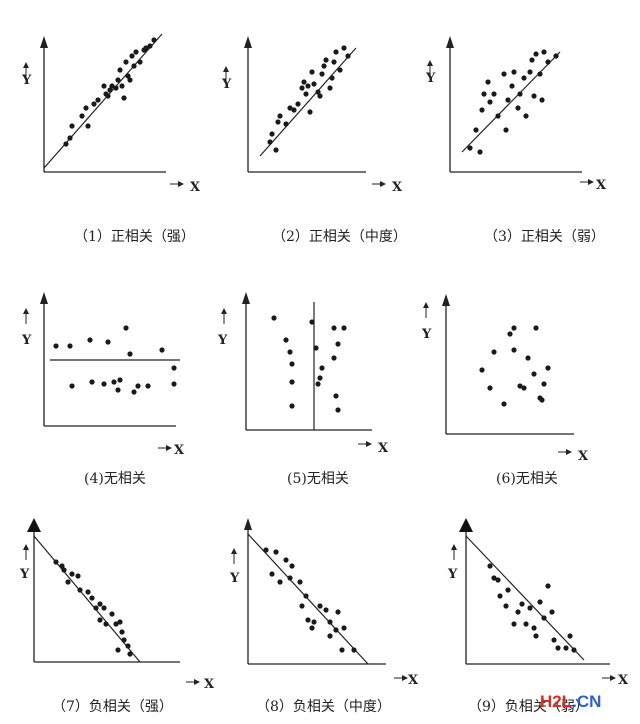 Image resolution: width=640 pixels, height=724 pixels. I want to click on caption-panel-6: (6)无相关, so click(527, 479).